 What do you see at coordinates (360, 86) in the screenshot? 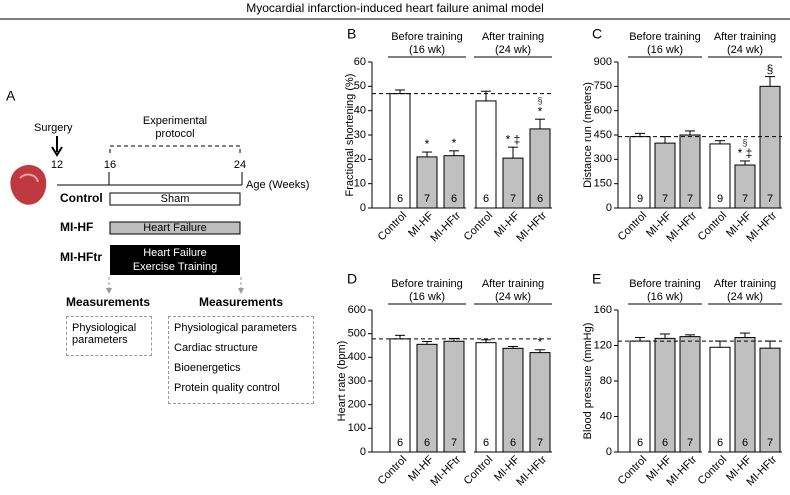
I see `y-tick-label: 50` at bounding box center [360, 86].